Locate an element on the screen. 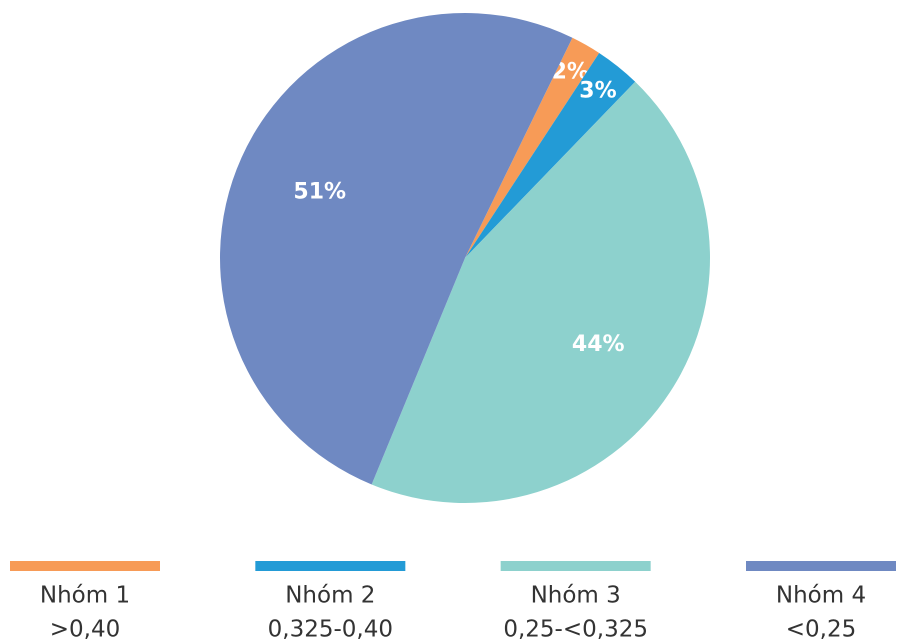 The width and height of the screenshot is (906, 642). legend-range: 0,325-0,40 is located at coordinates (330, 629).